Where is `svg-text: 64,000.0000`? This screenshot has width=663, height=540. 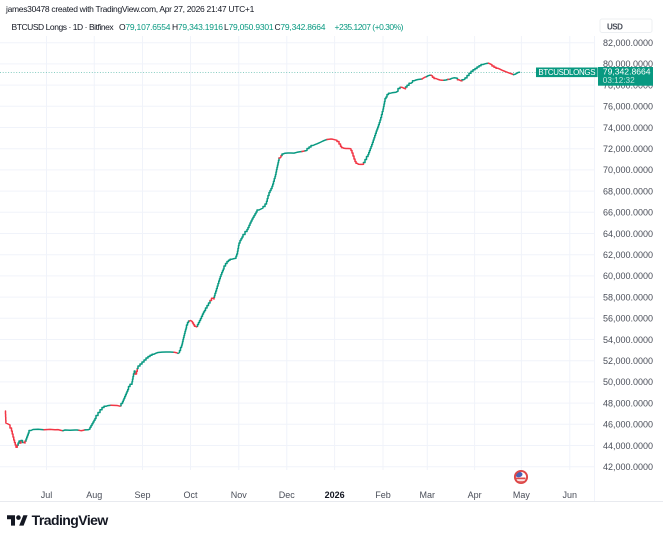
svg-text: 64,000.0000 is located at coordinates (628, 234).